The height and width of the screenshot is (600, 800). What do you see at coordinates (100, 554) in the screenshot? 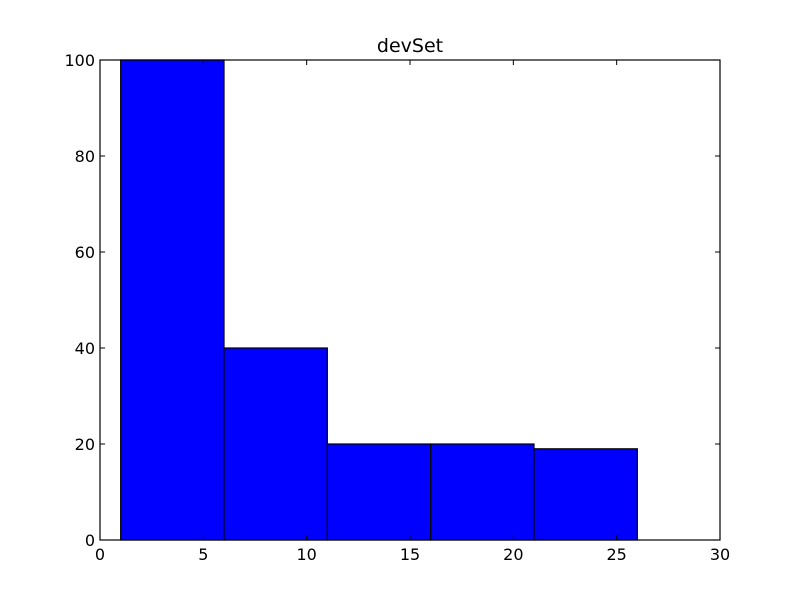
I see `x-tick-label: 0` at bounding box center [100, 554].